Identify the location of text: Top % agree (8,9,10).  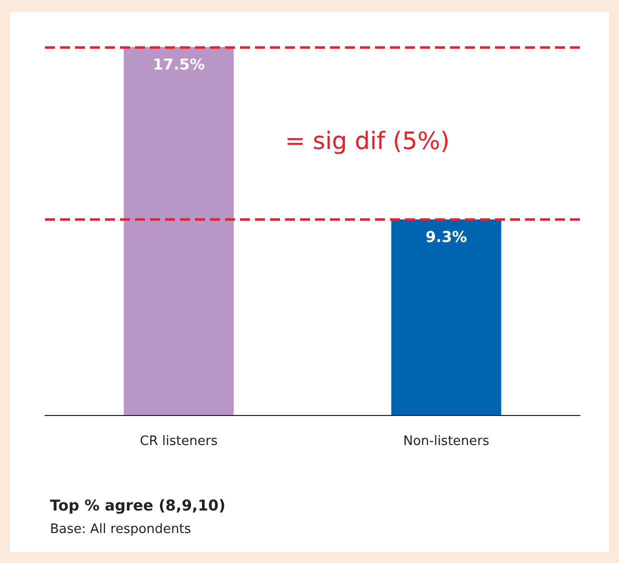
(138, 505).